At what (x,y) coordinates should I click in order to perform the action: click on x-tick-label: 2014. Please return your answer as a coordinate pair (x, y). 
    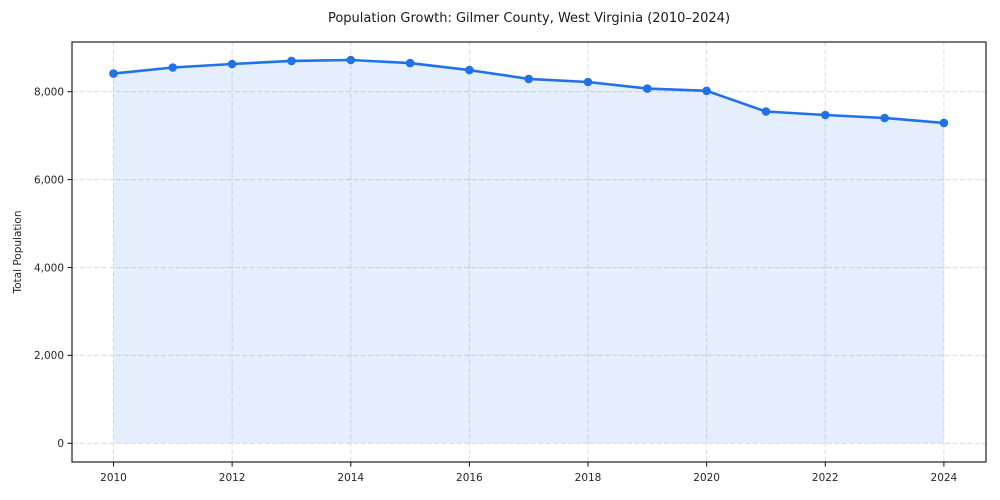
    Looking at the image, I should click on (350, 478).